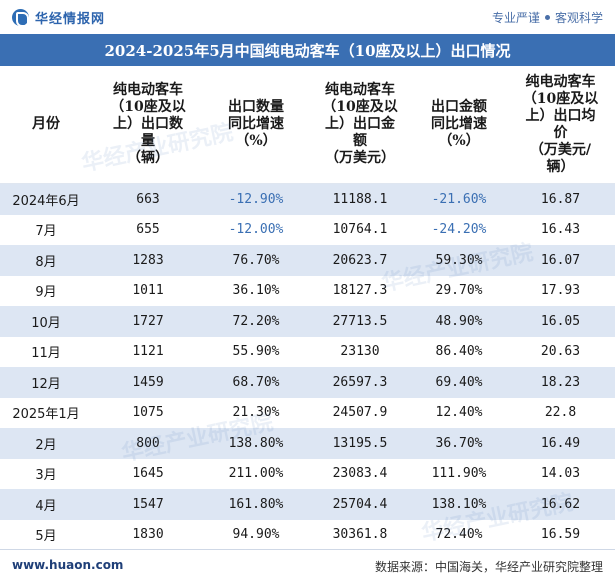  What do you see at coordinates (256, 260) in the screenshot?
I see `cell-quantity-yoy: 76.70%` at bounding box center [256, 260].